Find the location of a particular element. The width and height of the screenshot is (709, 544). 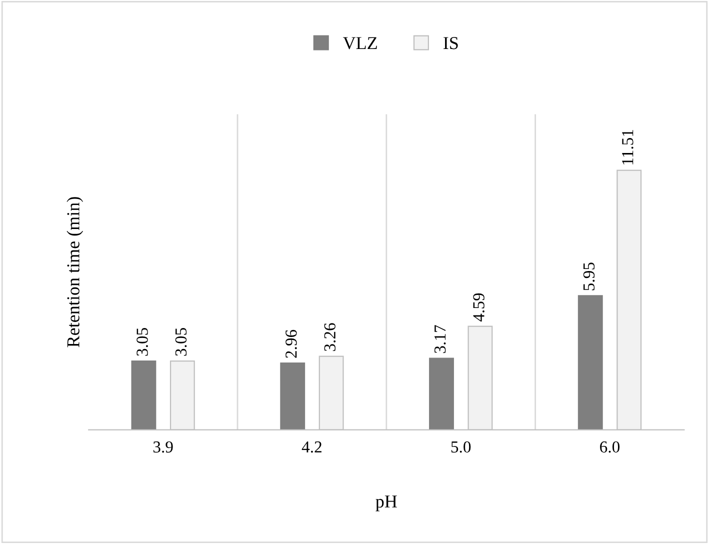

data-label: 3.17 is located at coordinates (440, 339).